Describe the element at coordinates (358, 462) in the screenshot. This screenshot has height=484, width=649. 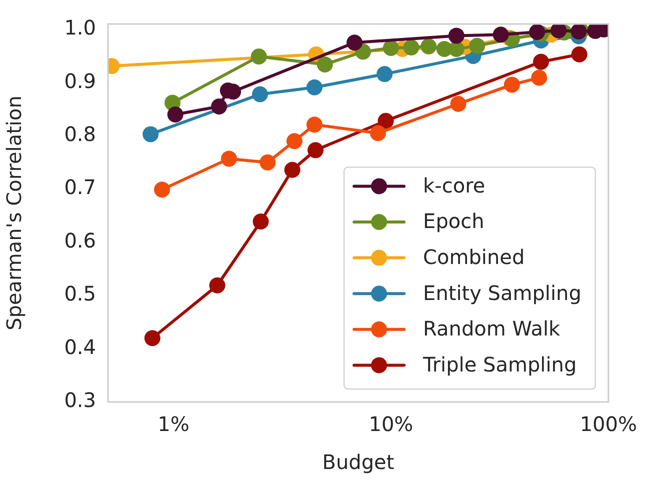
I see `x-axis-title: Budget` at that location.